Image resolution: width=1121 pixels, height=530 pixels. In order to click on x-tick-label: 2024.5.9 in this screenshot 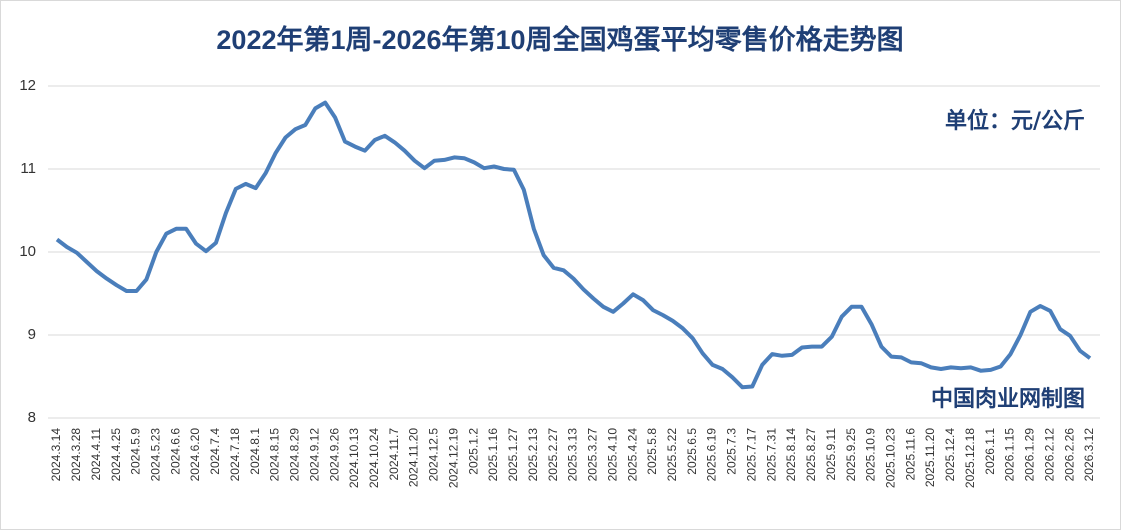, I will do `click(136, 451)`.